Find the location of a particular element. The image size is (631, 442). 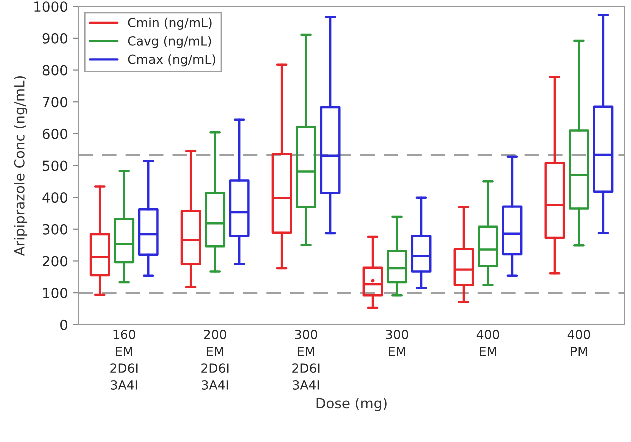

x-tick-label: 160 EM 2D6I 3A4I is located at coordinates (124, 360).